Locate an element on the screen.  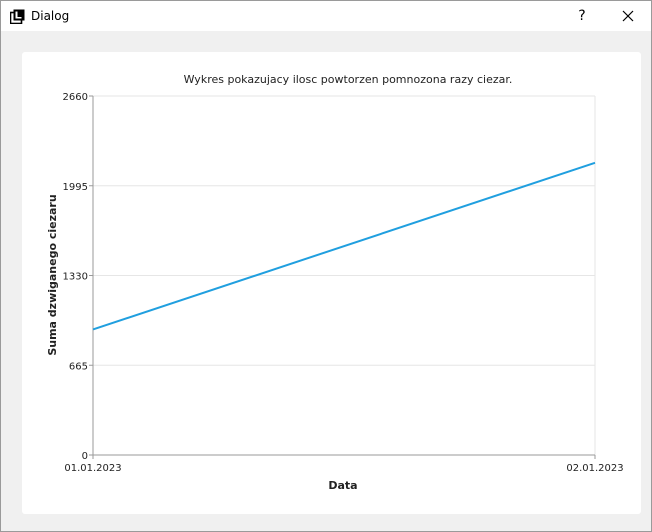
x-tick-label: 01.01.2023 is located at coordinates (92, 468).